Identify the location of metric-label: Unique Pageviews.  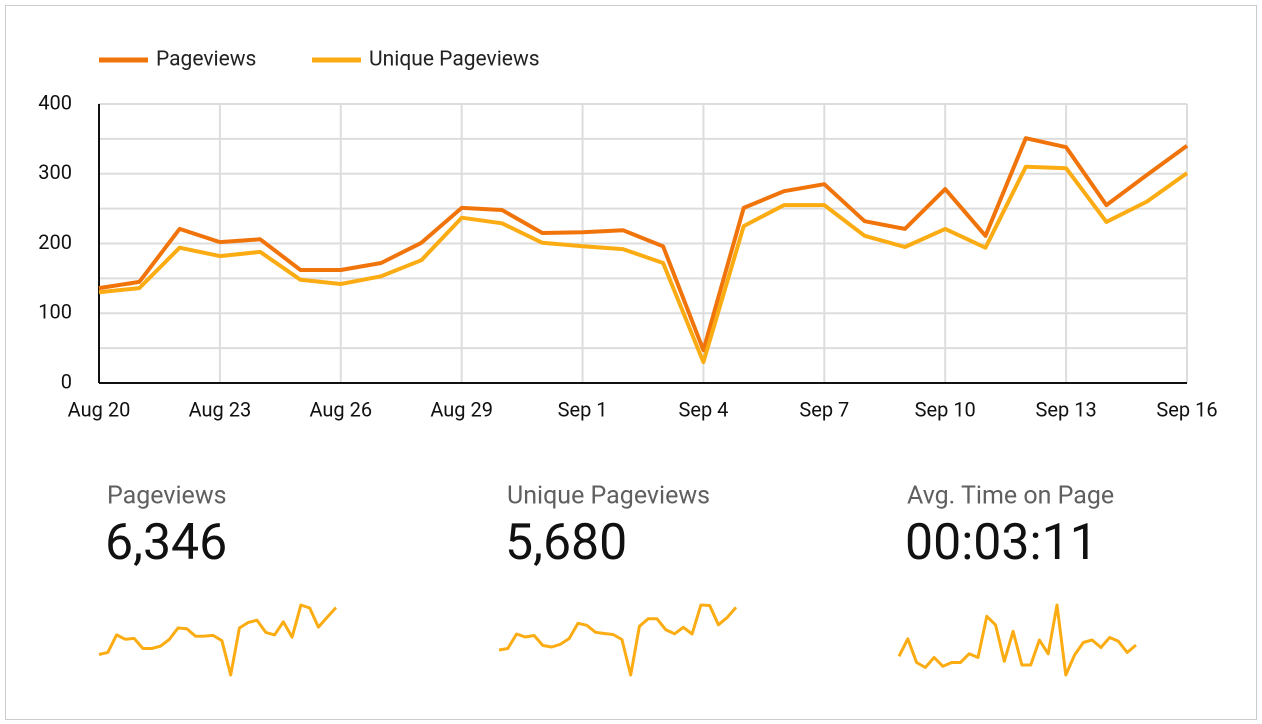
(608, 496).